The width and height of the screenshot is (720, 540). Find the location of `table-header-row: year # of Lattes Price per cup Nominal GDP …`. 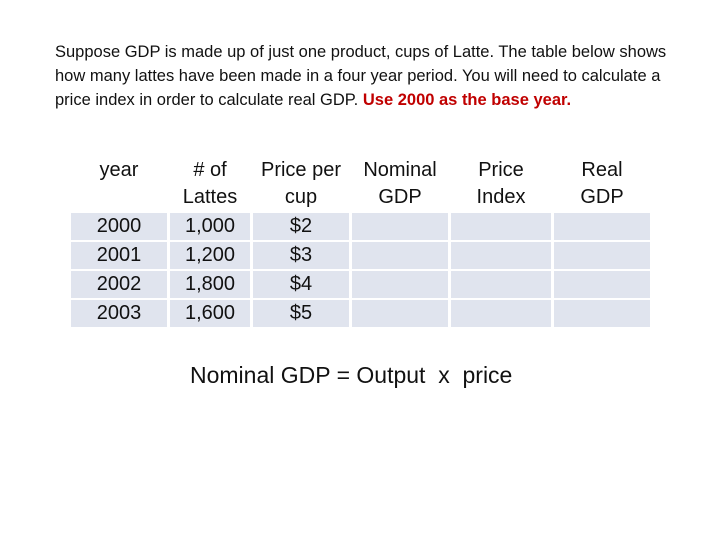

table-header-row: year # of Lattes Price per cup Nominal GDP … is located at coordinates (360, 184).